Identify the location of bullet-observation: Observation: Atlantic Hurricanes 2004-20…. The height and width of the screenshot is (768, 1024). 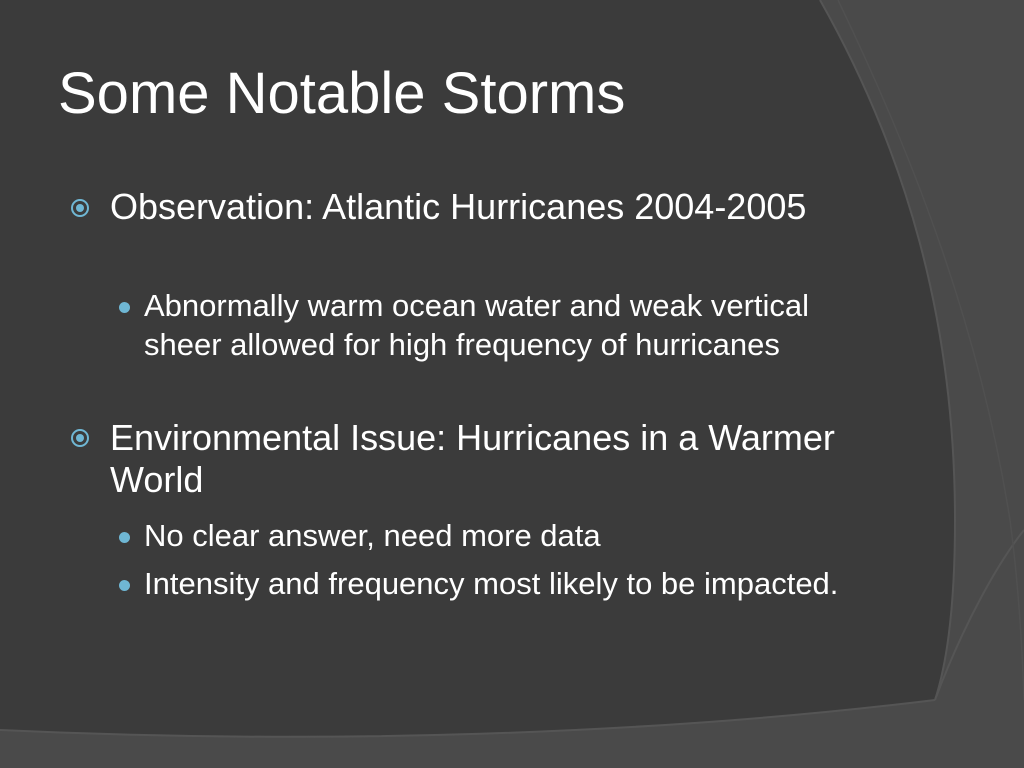
(458, 206).